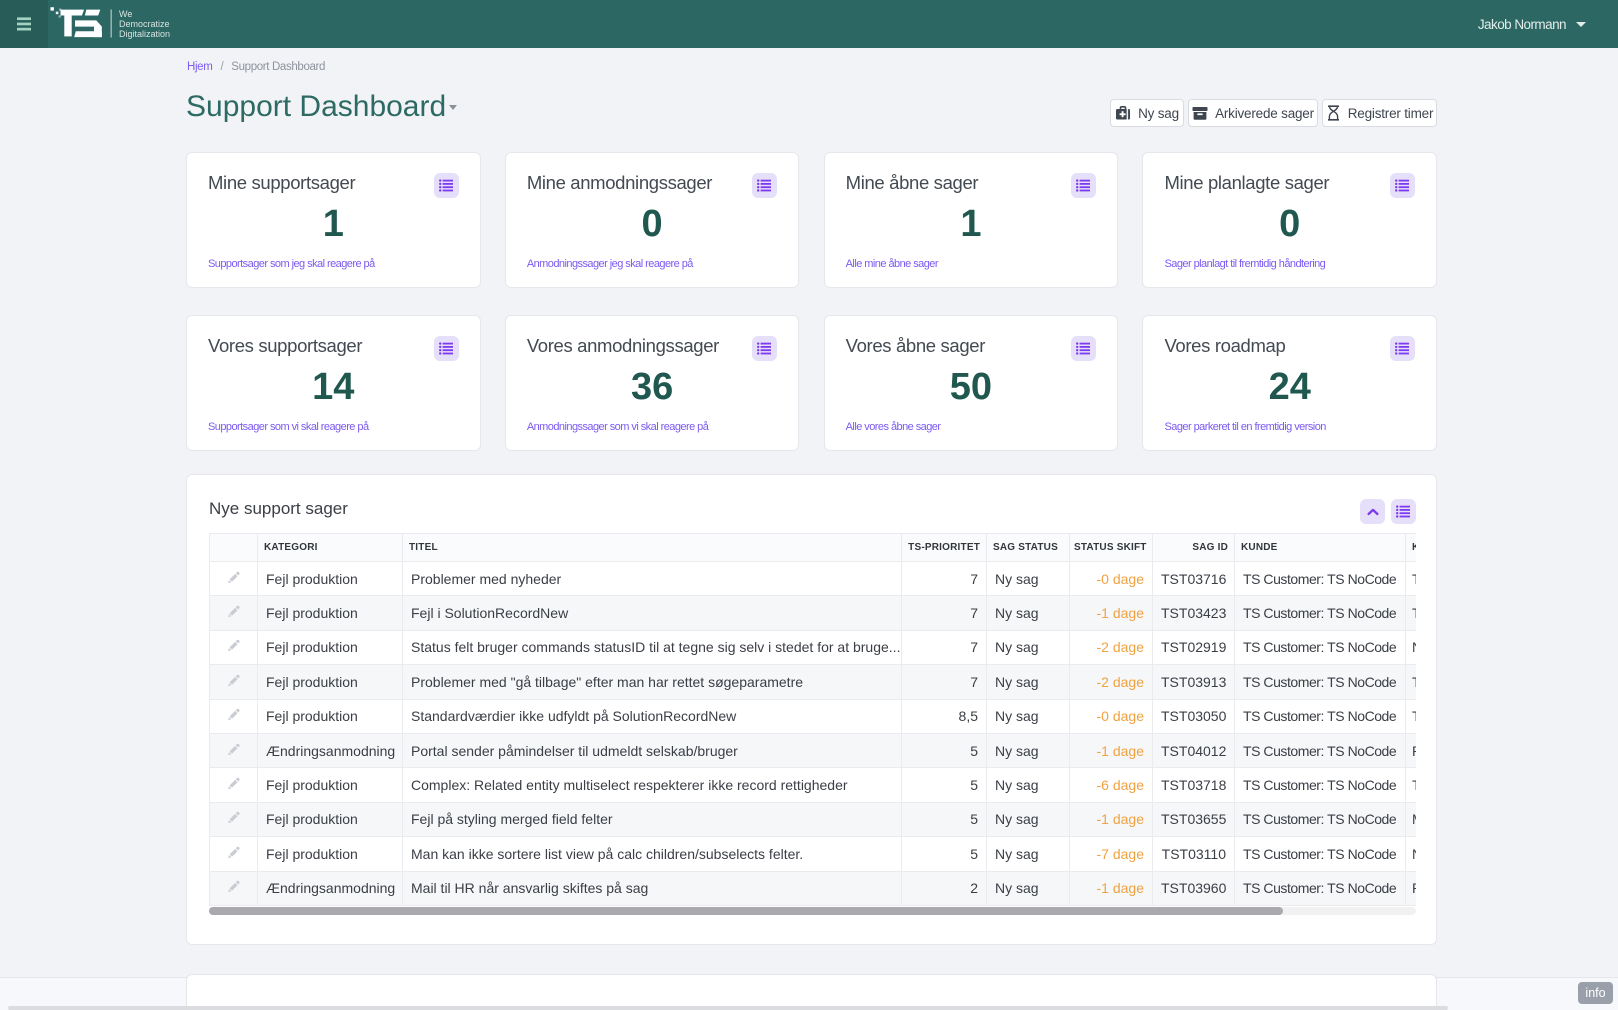 This screenshot has height=1010, width=1618. Describe the element at coordinates (144, 34) in the screenshot. I see `svg-text: Digitalization` at that location.